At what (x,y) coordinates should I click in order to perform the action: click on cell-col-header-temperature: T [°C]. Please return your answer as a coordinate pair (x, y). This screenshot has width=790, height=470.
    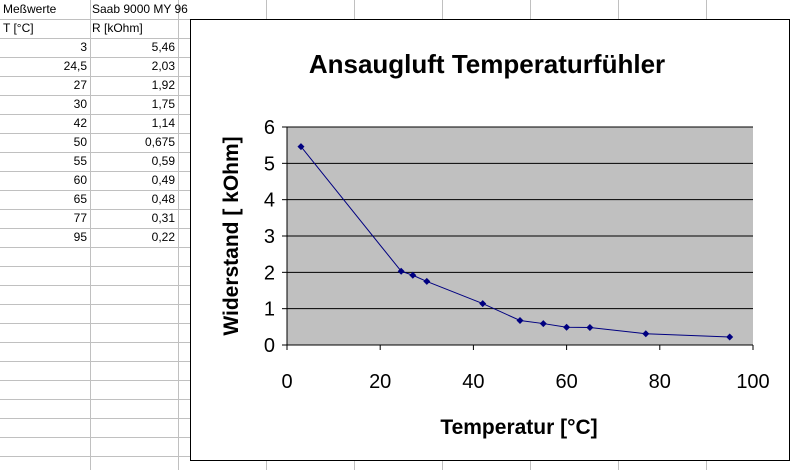
    Looking at the image, I should click on (18, 28).